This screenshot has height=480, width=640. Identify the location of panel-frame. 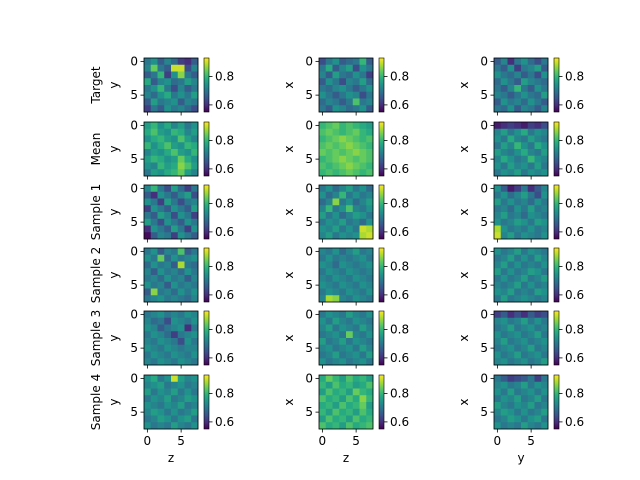
(521, 149).